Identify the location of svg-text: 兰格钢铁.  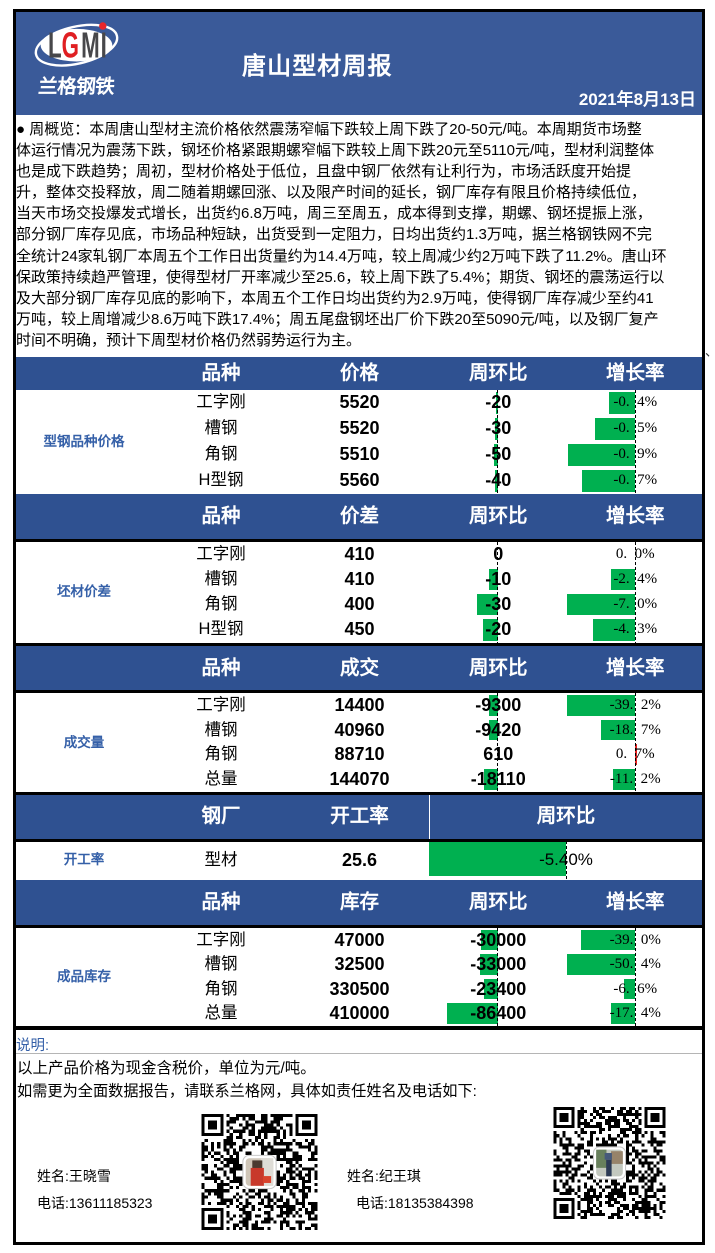
(76, 86).